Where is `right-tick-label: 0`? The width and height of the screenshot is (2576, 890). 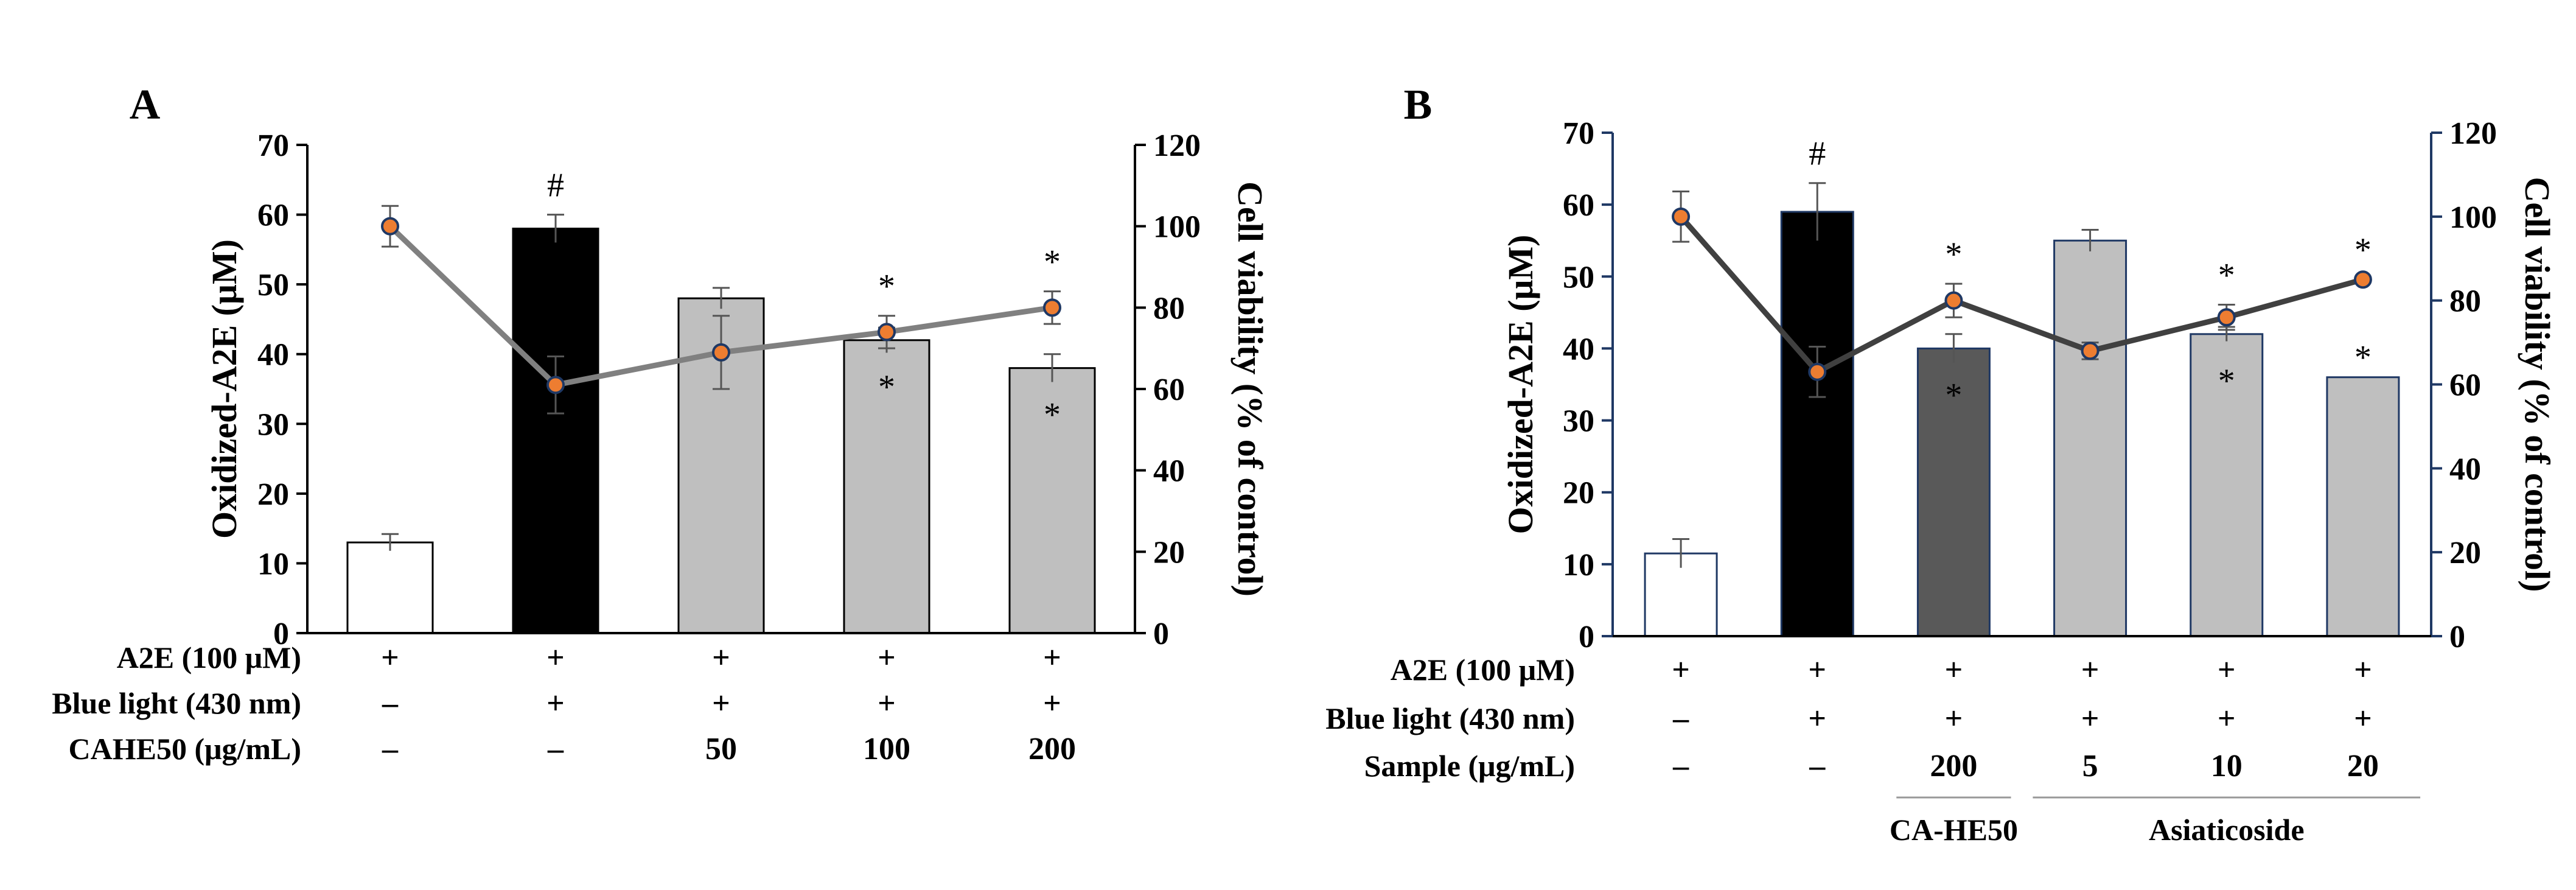 right-tick-label: 0 is located at coordinates (1161, 634).